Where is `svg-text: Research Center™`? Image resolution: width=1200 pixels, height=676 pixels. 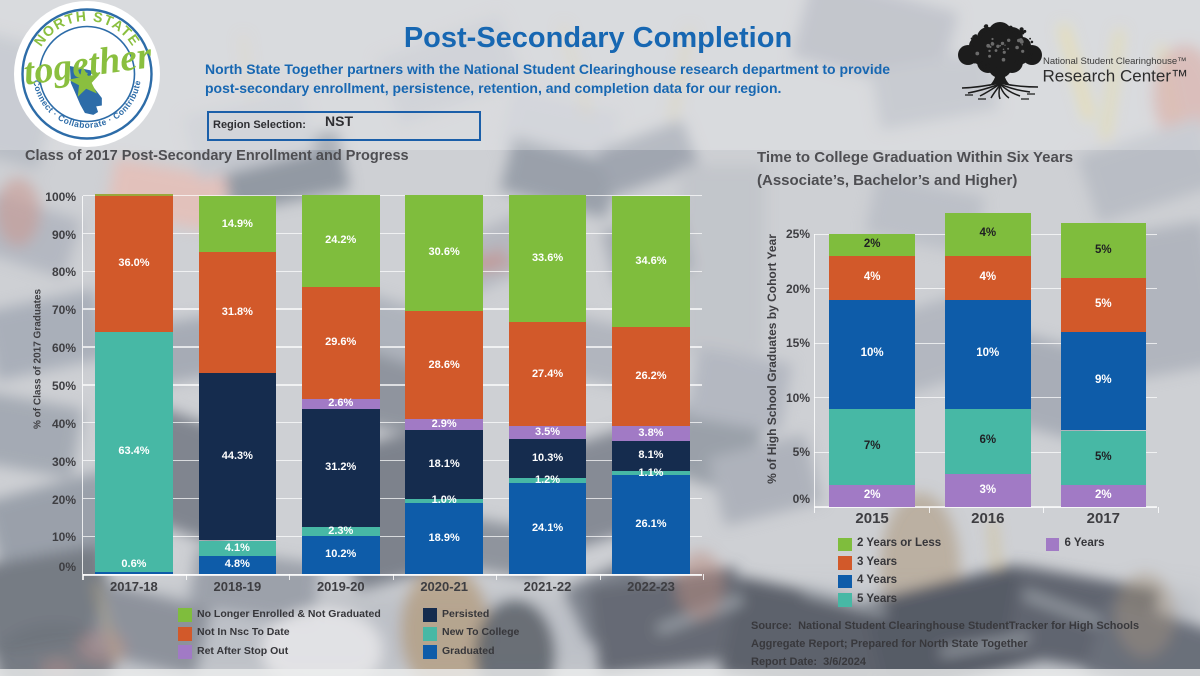 svg-text: Research Center™ is located at coordinates (1116, 76).